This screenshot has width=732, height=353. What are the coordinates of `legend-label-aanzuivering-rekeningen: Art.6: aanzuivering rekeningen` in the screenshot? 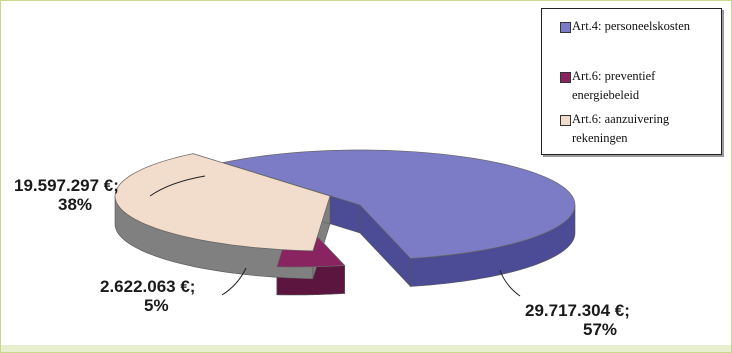 It's located at (621, 128).